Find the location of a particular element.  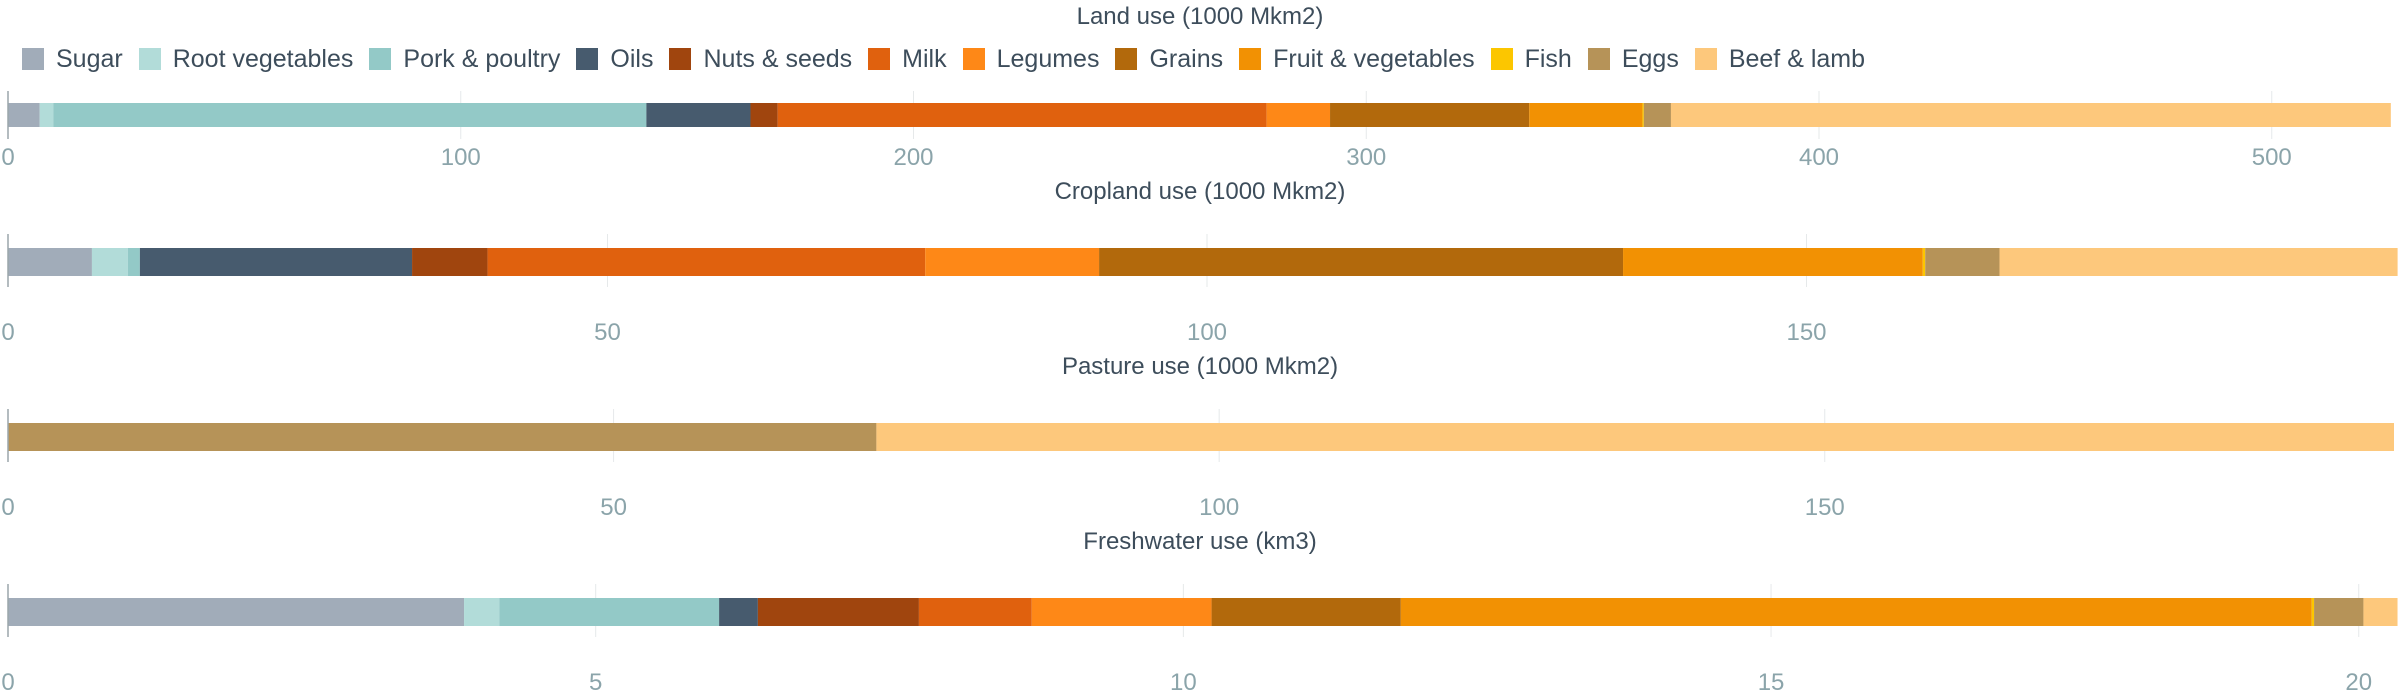

legend-label: Pork & poultry is located at coordinates (482, 58).